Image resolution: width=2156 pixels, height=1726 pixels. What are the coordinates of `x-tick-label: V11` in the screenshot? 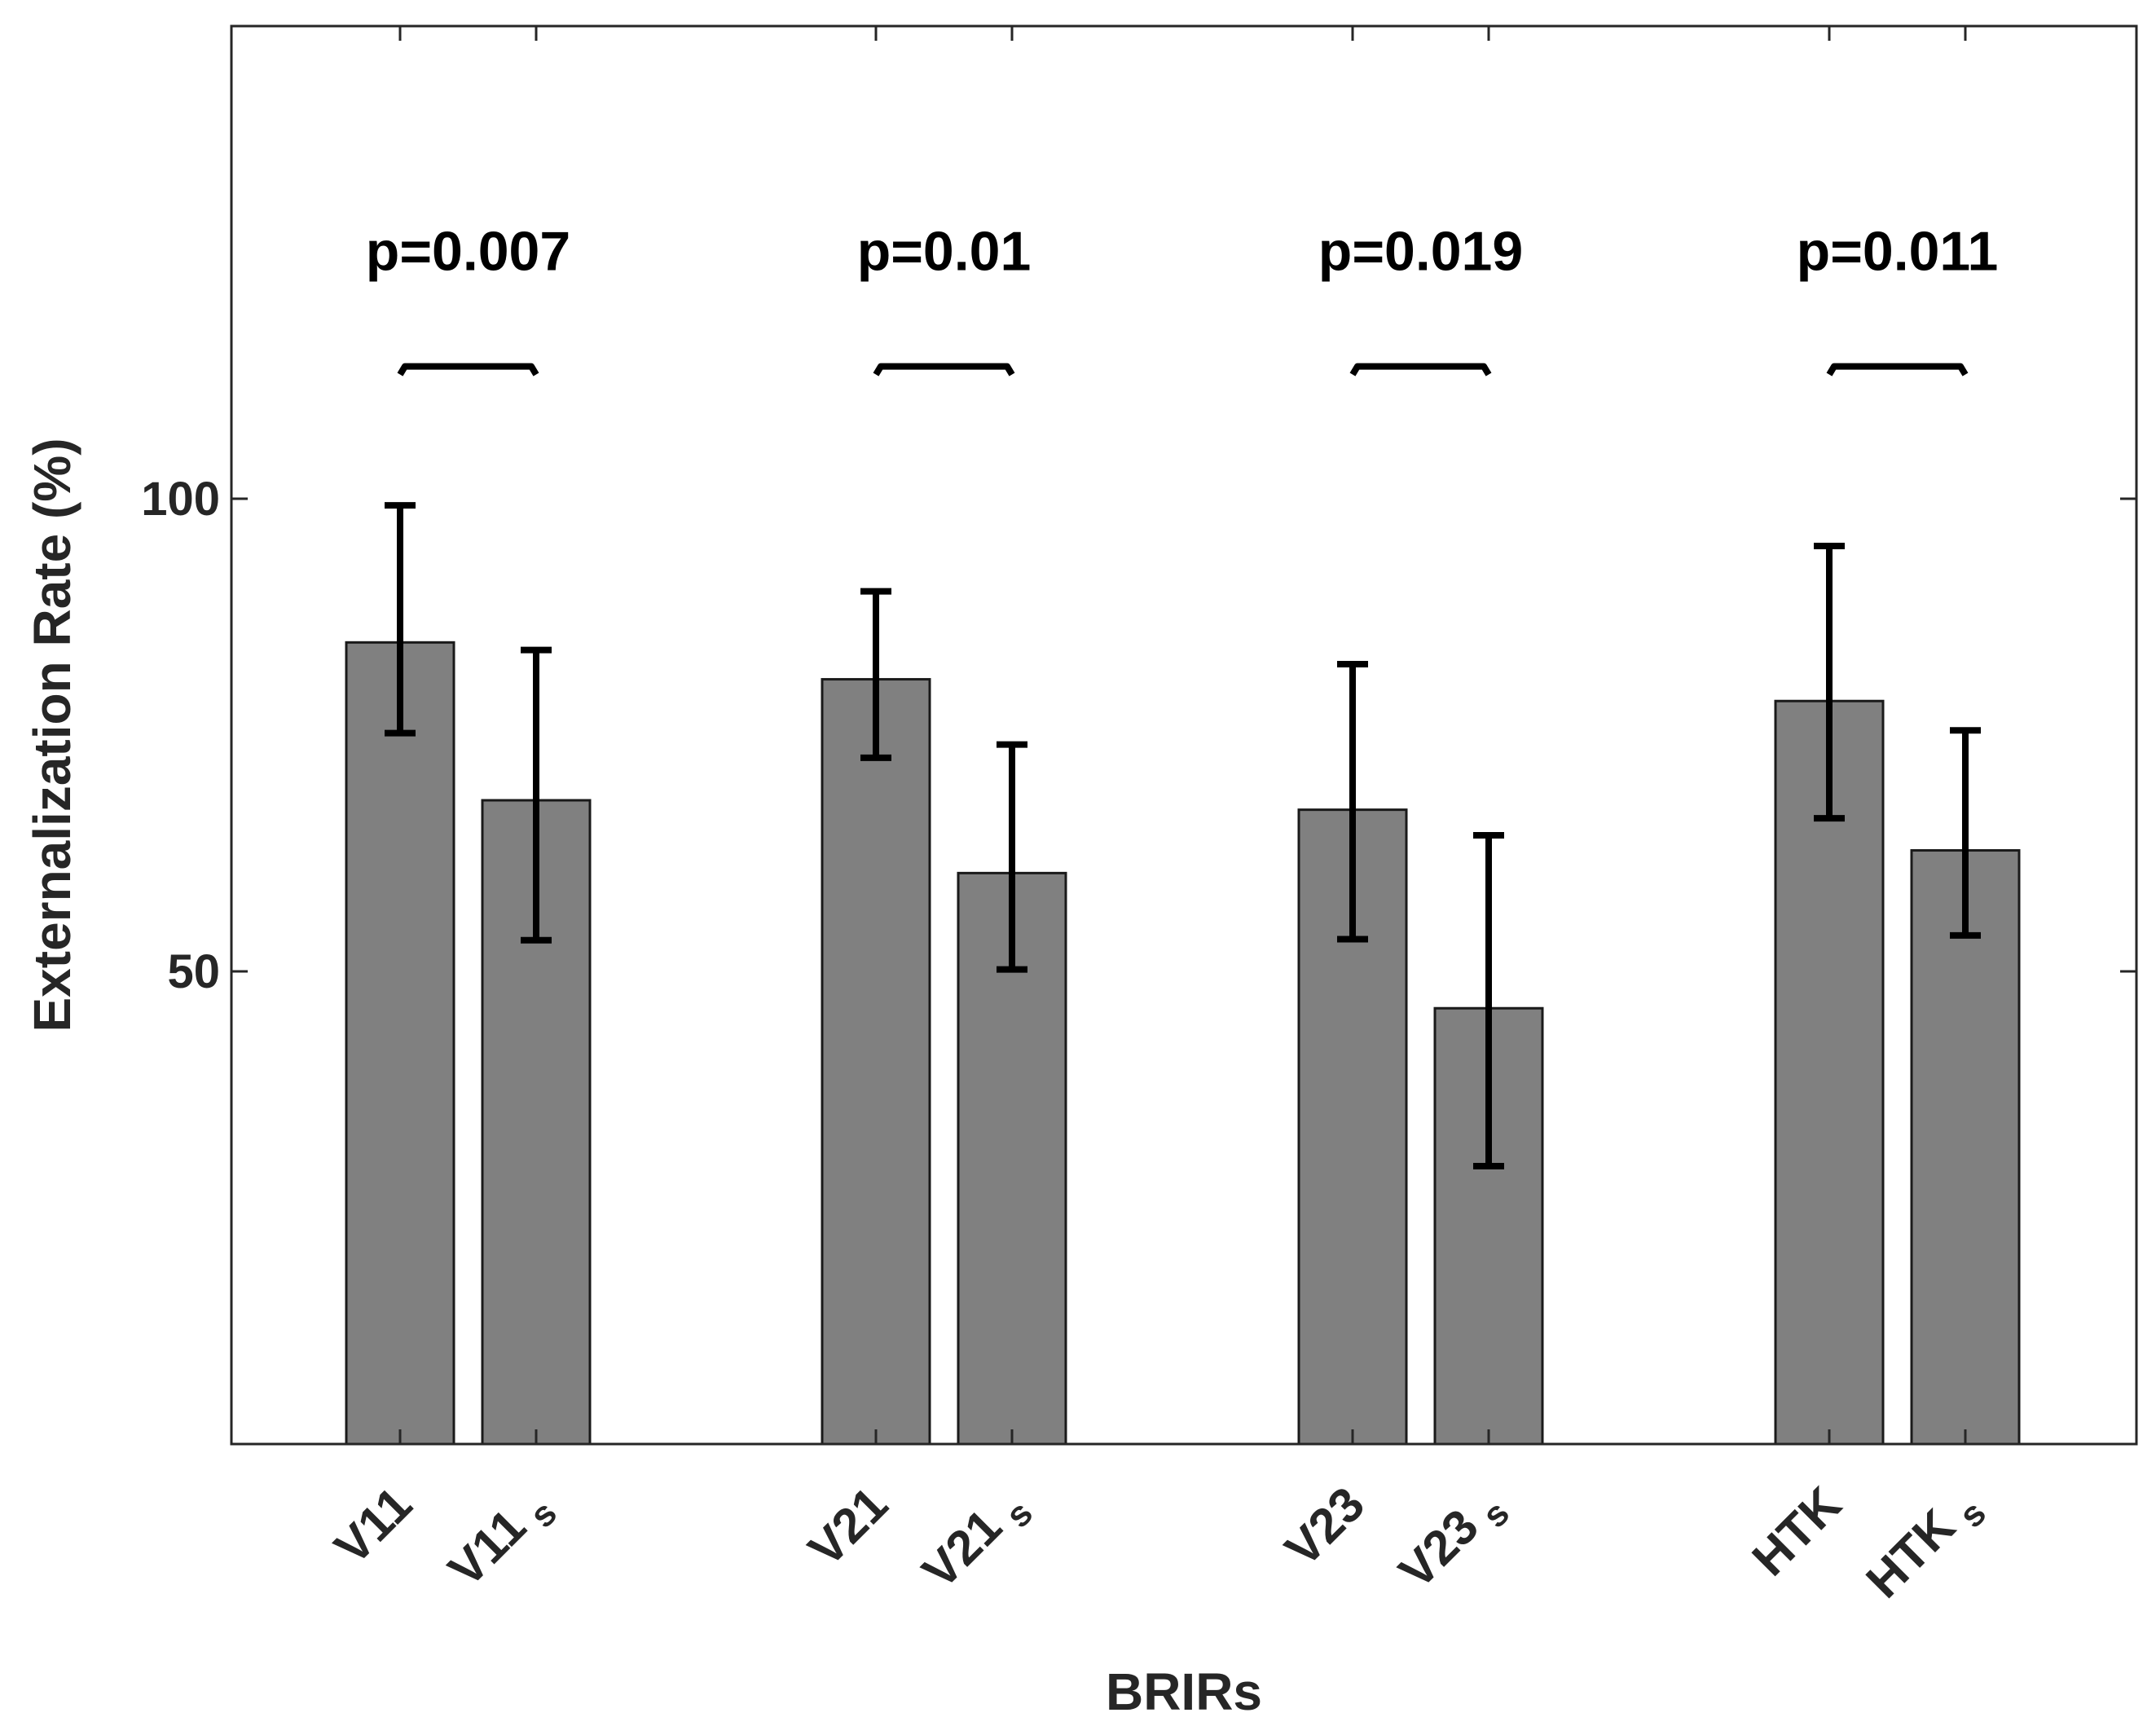 It's located at (373, 1526).